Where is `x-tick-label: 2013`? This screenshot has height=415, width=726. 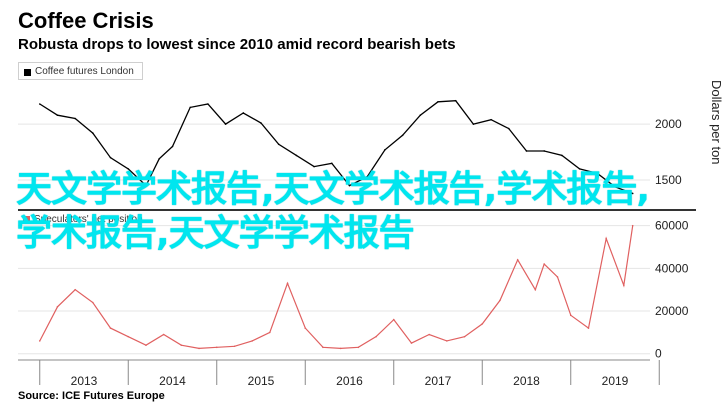 x-tick-label: 2013 is located at coordinates (84, 381).